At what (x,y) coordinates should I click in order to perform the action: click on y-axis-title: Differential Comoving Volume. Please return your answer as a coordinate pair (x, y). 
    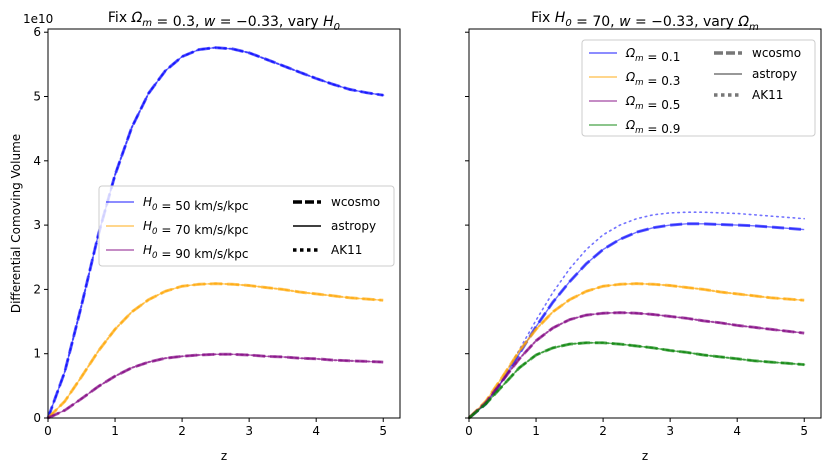
    Looking at the image, I should click on (16, 223).